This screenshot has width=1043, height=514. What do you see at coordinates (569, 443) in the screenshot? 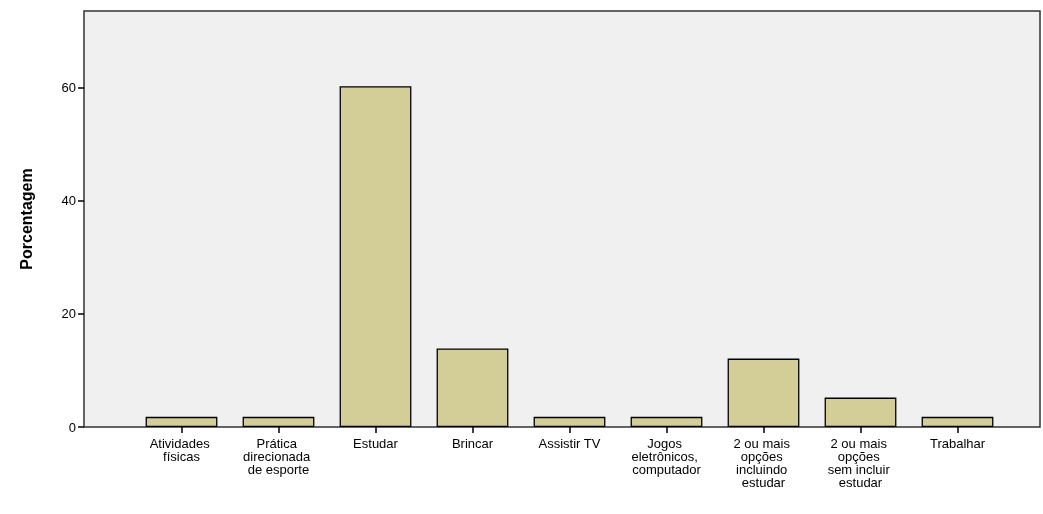
I see `x-tick-label: Assistir TV` at bounding box center [569, 443].